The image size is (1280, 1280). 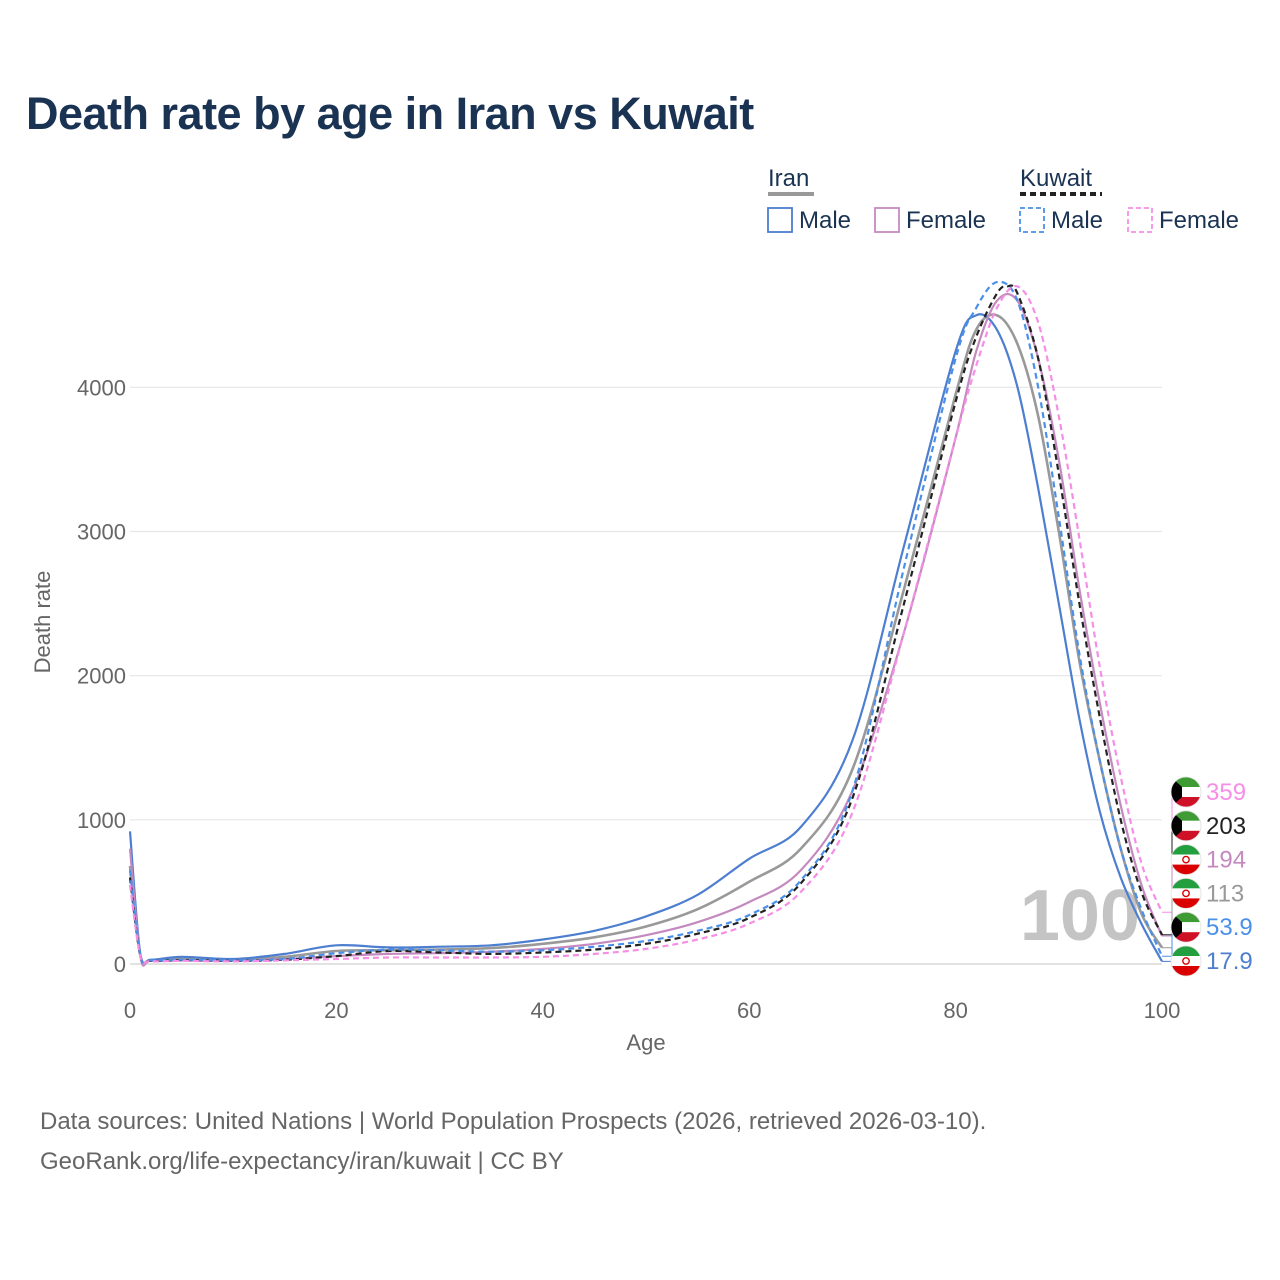 I want to click on age-watermark: 100, so click(x=1080, y=916).